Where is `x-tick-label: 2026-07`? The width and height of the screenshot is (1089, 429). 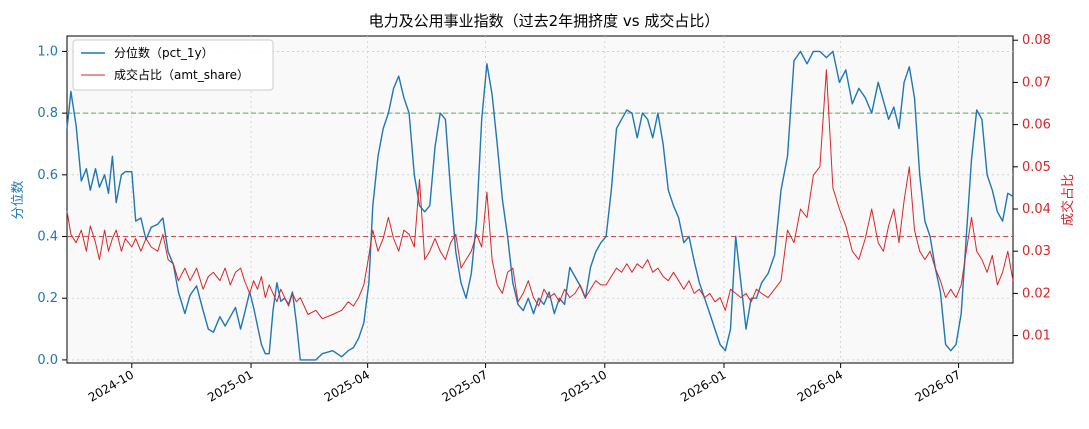 x-tick-label: 2026-07 is located at coordinates (938, 385).